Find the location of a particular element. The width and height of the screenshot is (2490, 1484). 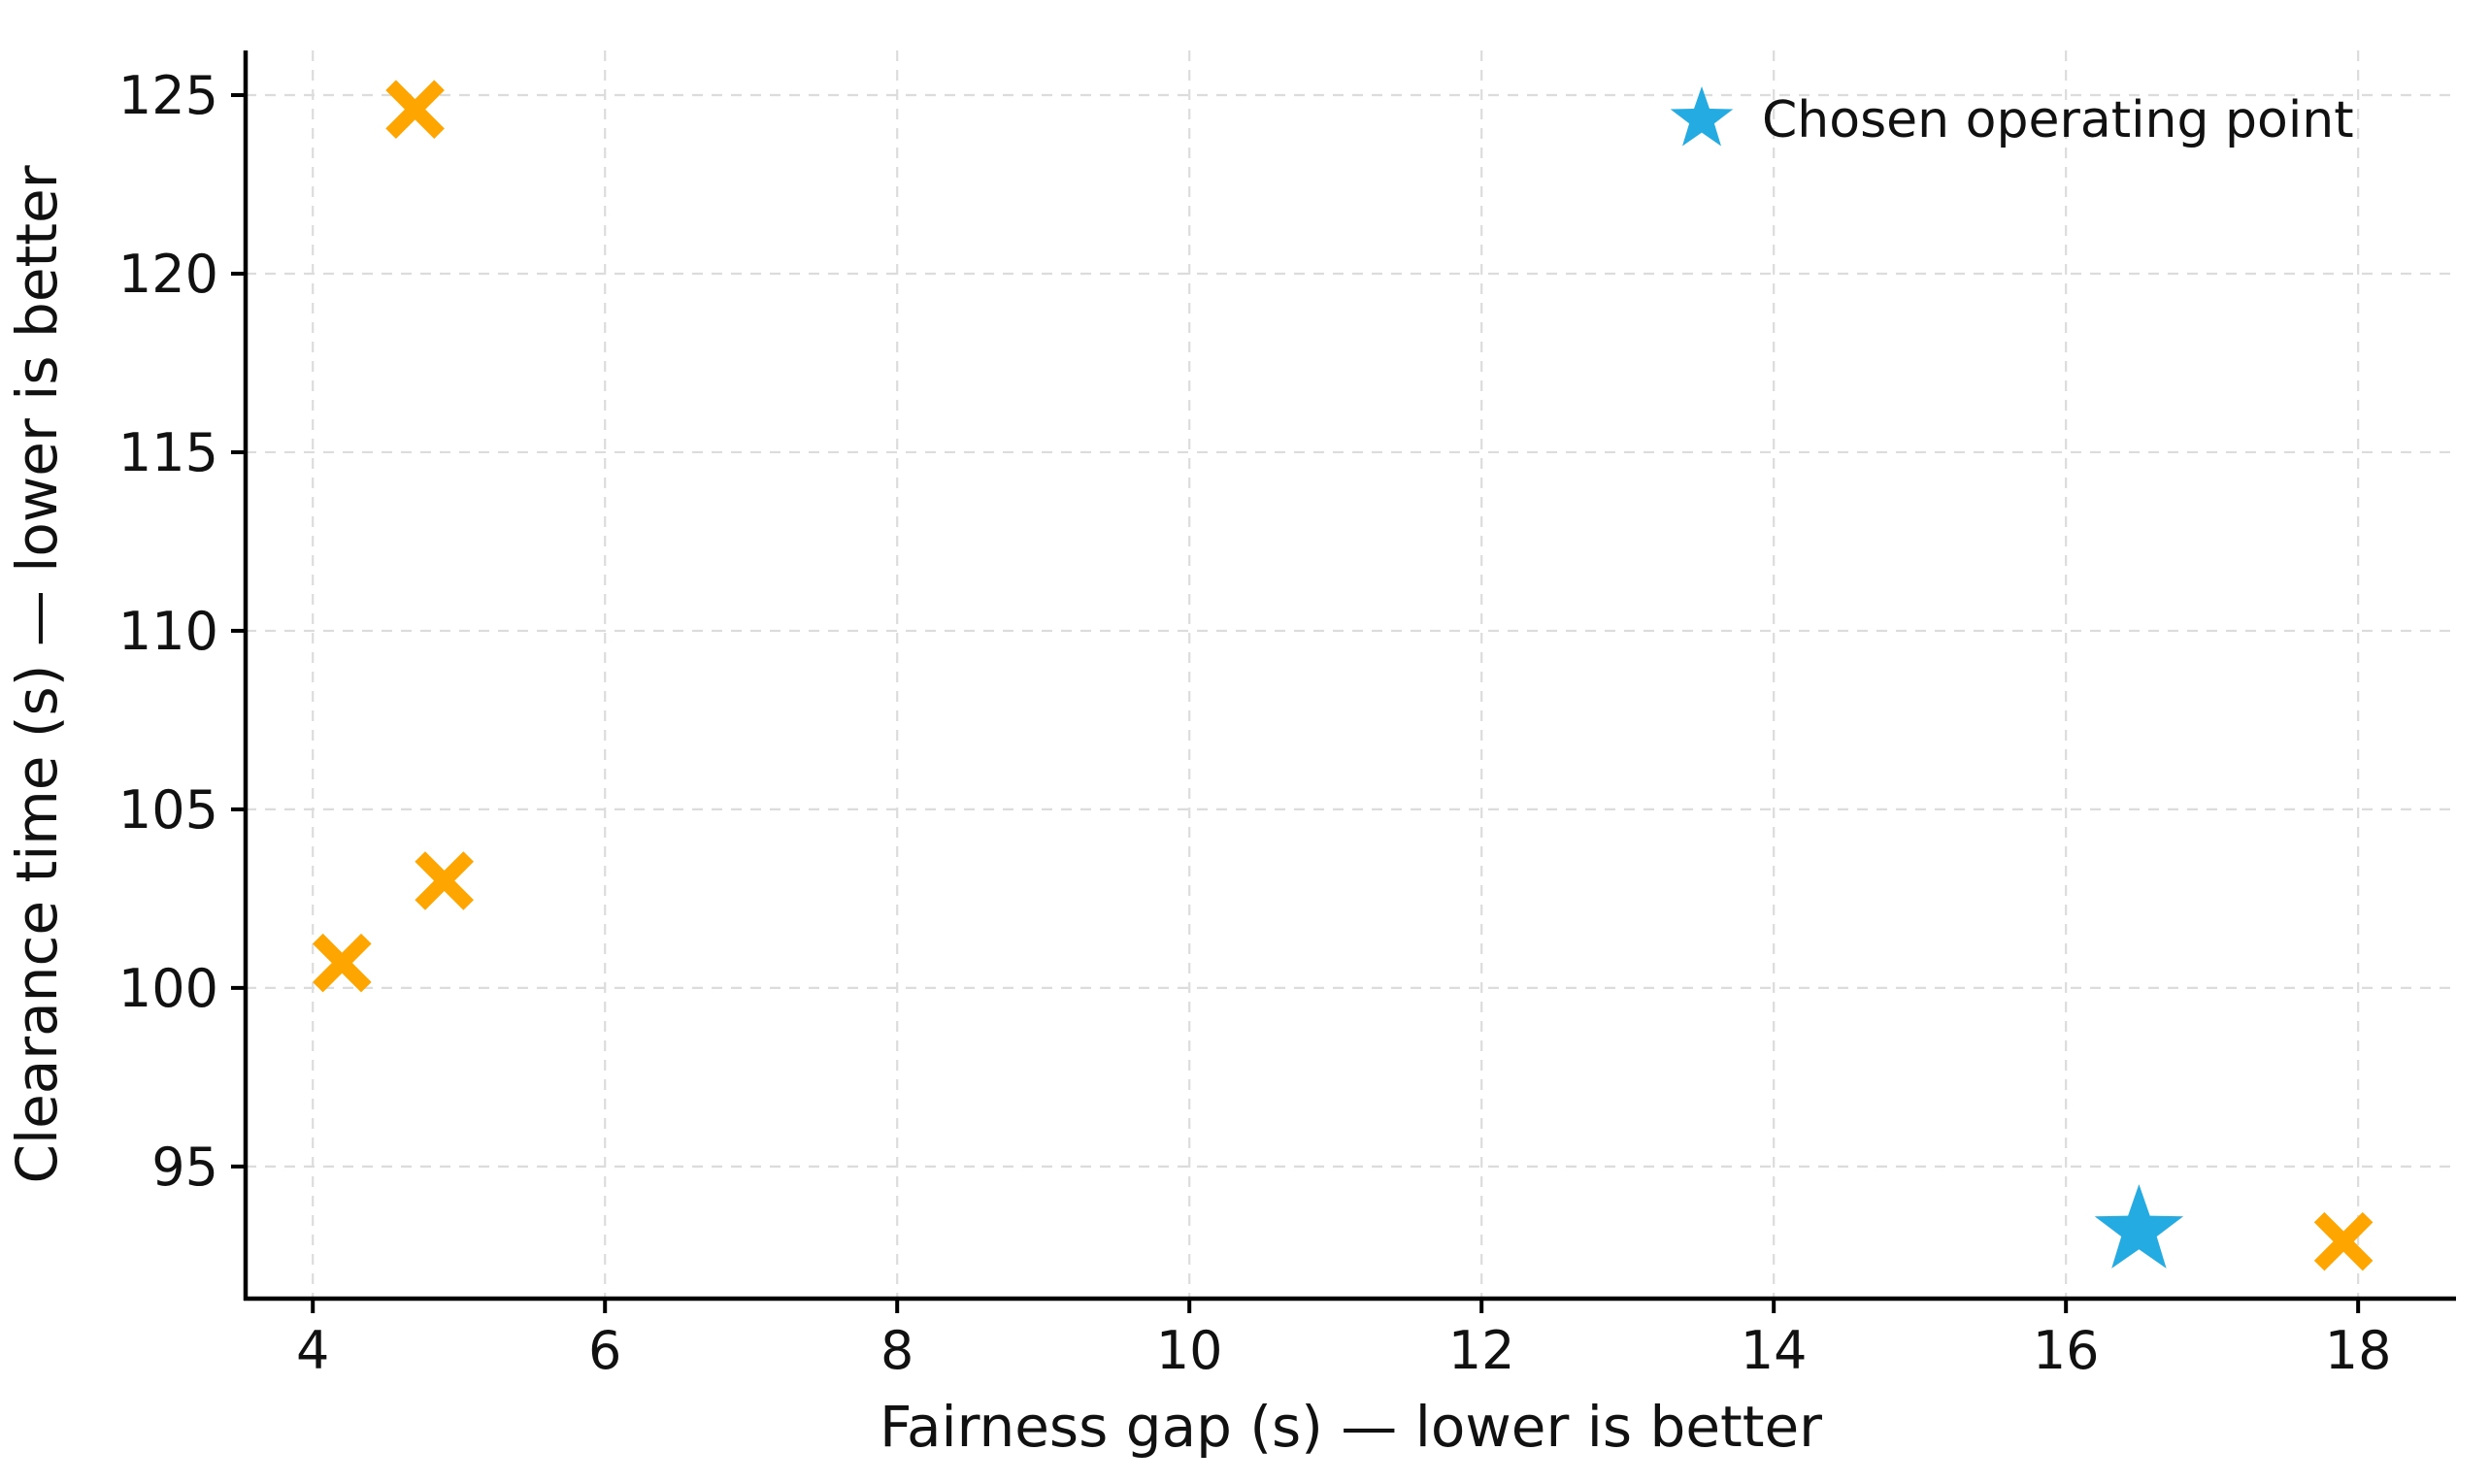

x-tick-label: 18 is located at coordinates (2358, 1350).